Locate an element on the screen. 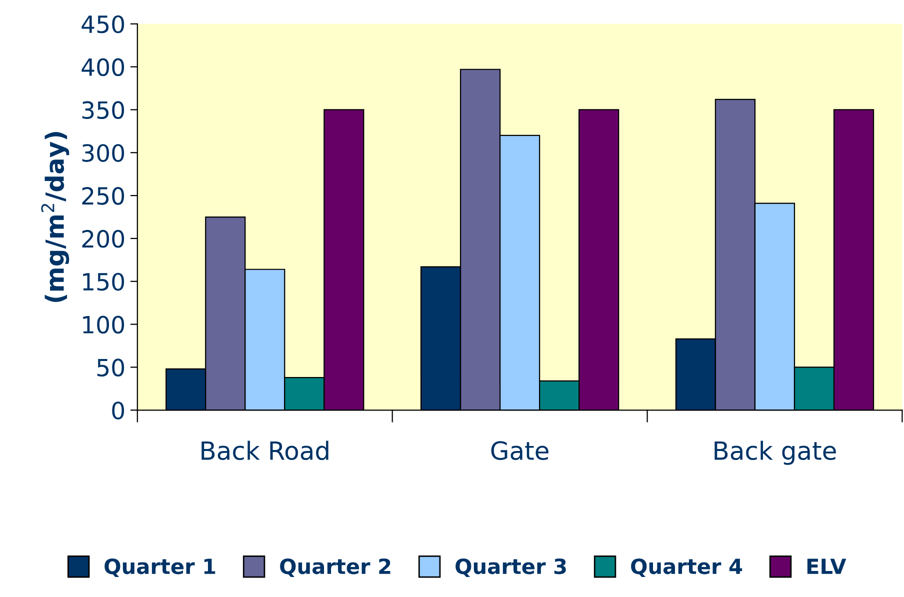 The image size is (904, 597). y-tick-label: 150 is located at coordinates (103, 281).